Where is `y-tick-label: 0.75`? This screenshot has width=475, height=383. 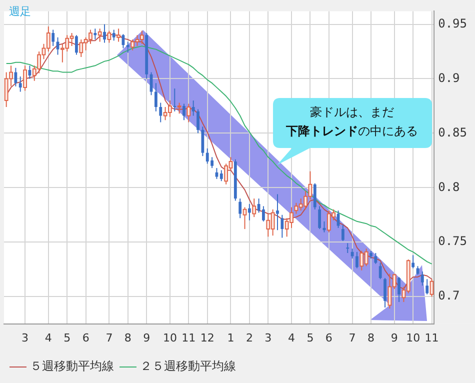 y-tick-label: 0.75 is located at coordinates (453, 241).